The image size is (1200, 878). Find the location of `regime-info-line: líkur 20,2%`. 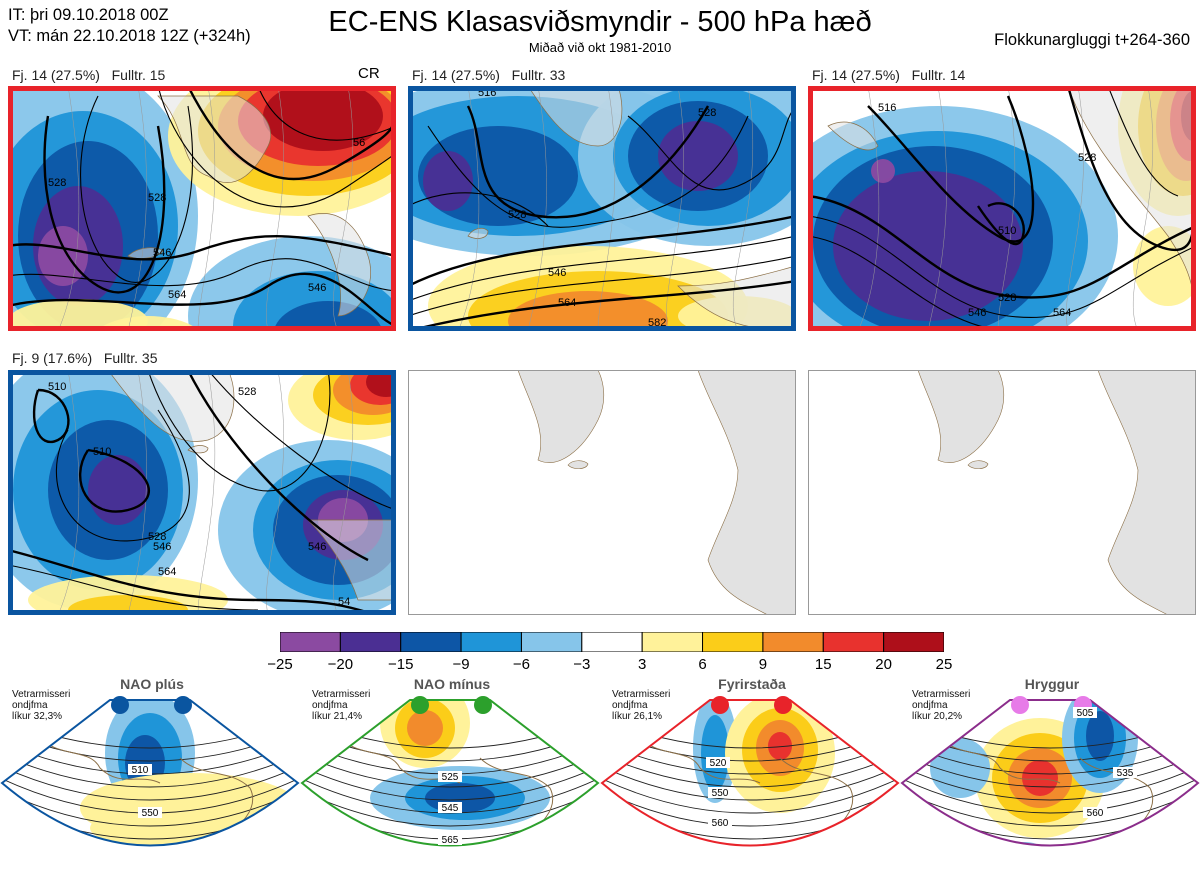

regime-info-line: líkur 20,2% is located at coordinates (937, 716).